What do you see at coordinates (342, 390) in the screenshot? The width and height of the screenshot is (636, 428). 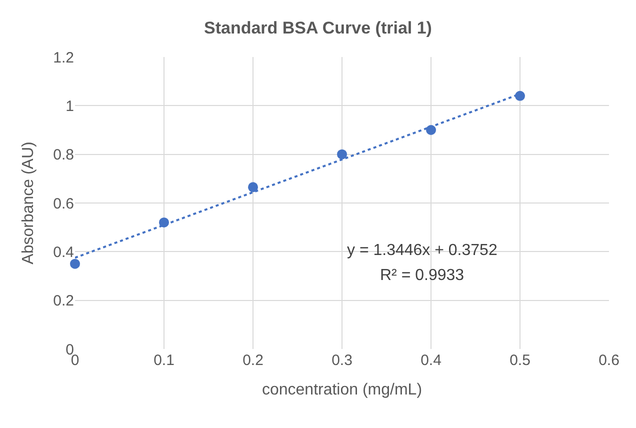 I see `x-axis-title: concentration (mg/mL)` at bounding box center [342, 390].